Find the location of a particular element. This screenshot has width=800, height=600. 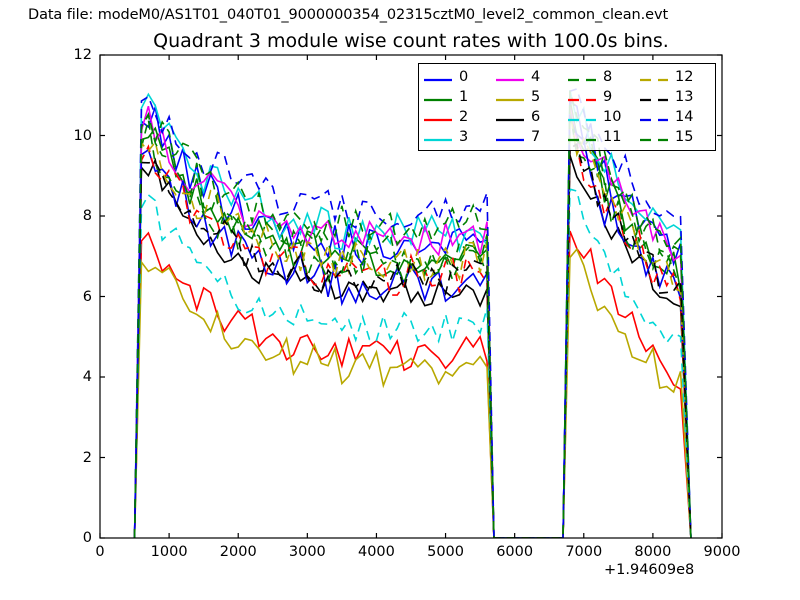

y-tick-label: 10 is located at coordinates (82, 135).